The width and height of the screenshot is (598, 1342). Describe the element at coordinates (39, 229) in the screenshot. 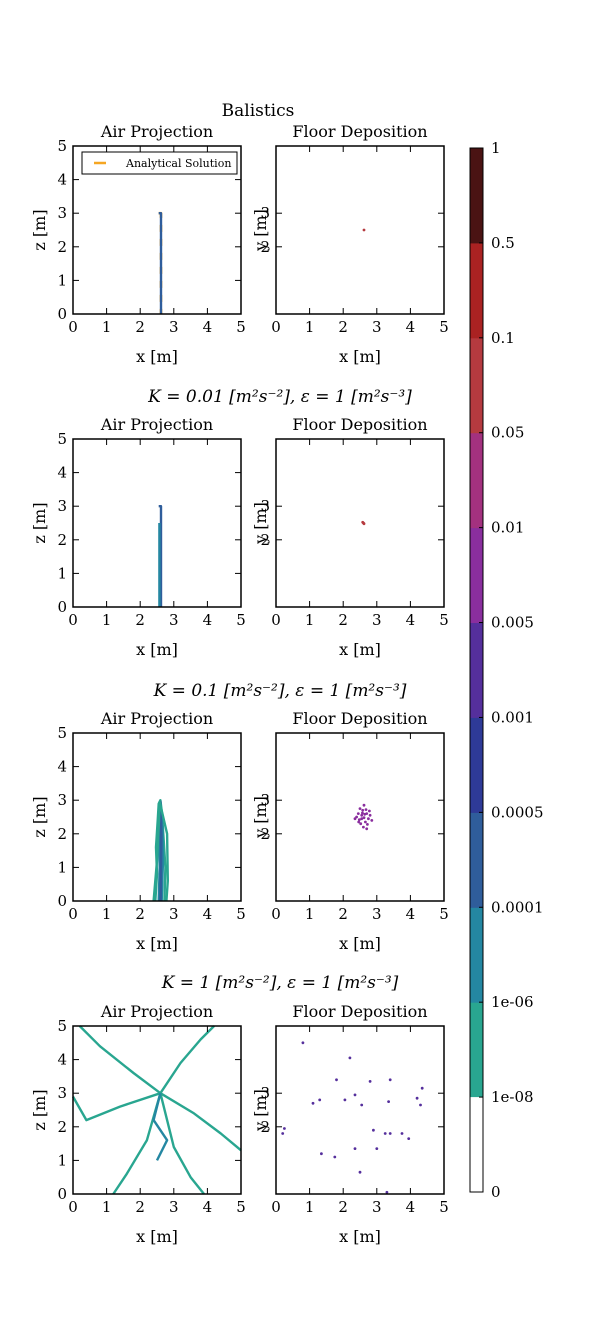

I see `air-ylabel-1: z [m]` at that location.